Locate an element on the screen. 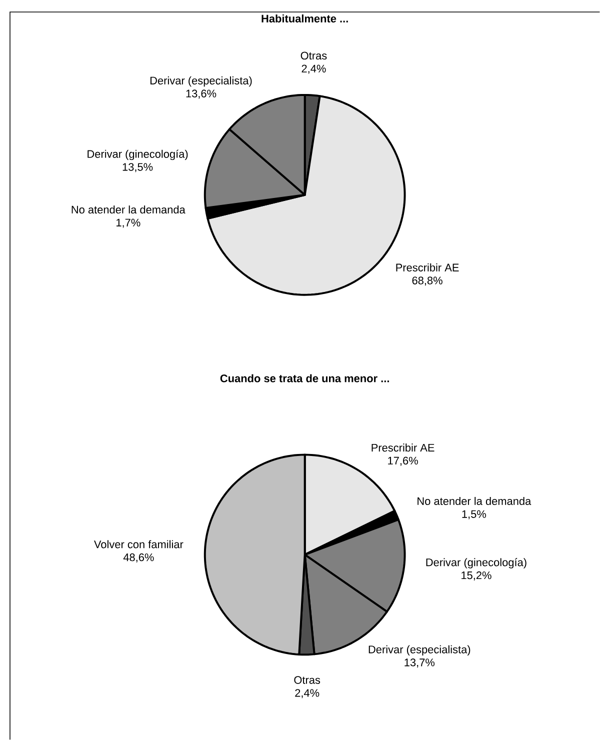 The height and width of the screenshot is (740, 600). data-label: 1,7% is located at coordinates (128, 223).